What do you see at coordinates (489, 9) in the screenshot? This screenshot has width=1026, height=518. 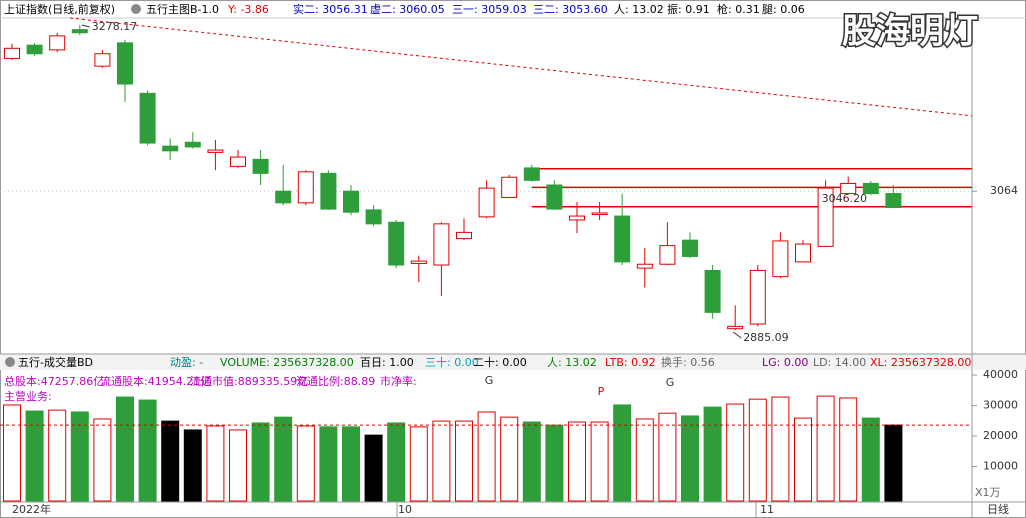 I see `indicator-value: 三一: 3059.03` at bounding box center [489, 9].